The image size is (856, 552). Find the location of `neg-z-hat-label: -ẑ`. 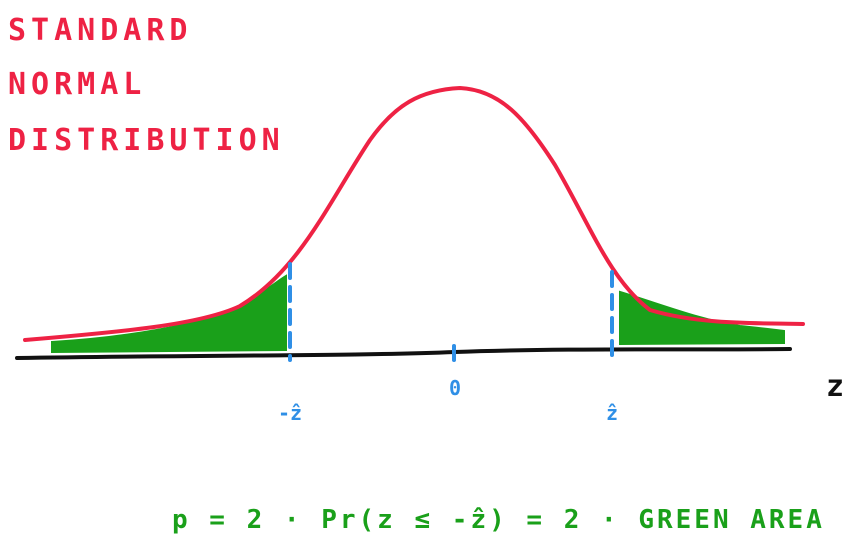

neg-z-hat-label: -ẑ is located at coordinates (290, 413).